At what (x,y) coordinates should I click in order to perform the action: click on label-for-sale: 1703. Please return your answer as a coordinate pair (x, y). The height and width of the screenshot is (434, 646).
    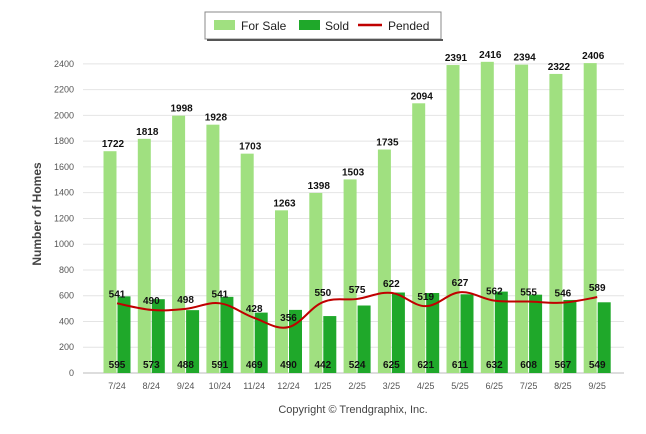
    Looking at the image, I should click on (250, 147).